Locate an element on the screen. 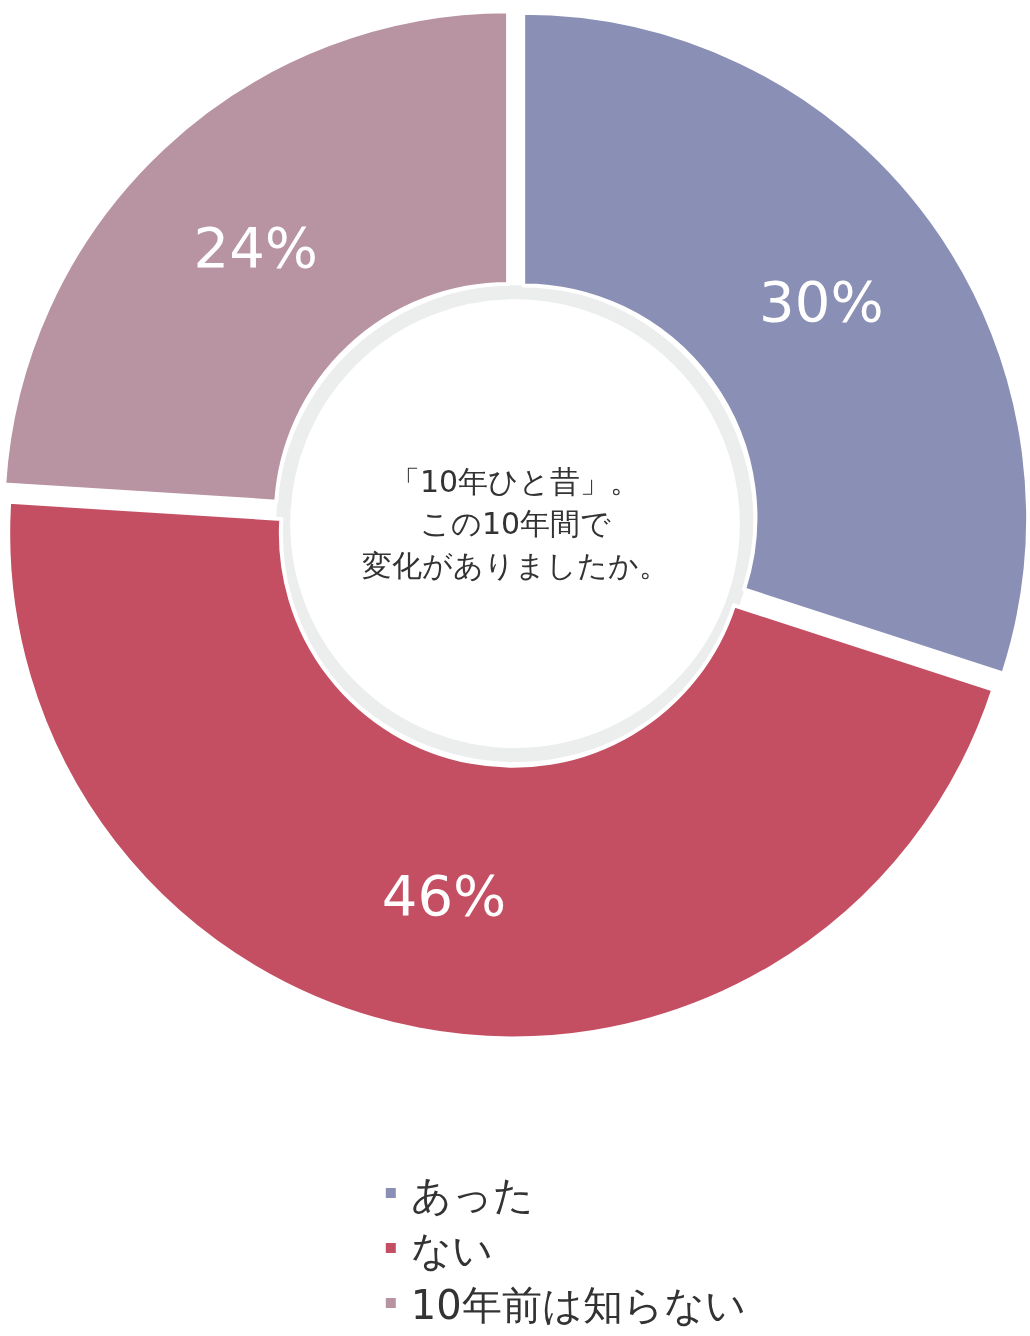 This screenshot has width=1030, height=1336. legend-label: ない is located at coordinates (451, 1249).